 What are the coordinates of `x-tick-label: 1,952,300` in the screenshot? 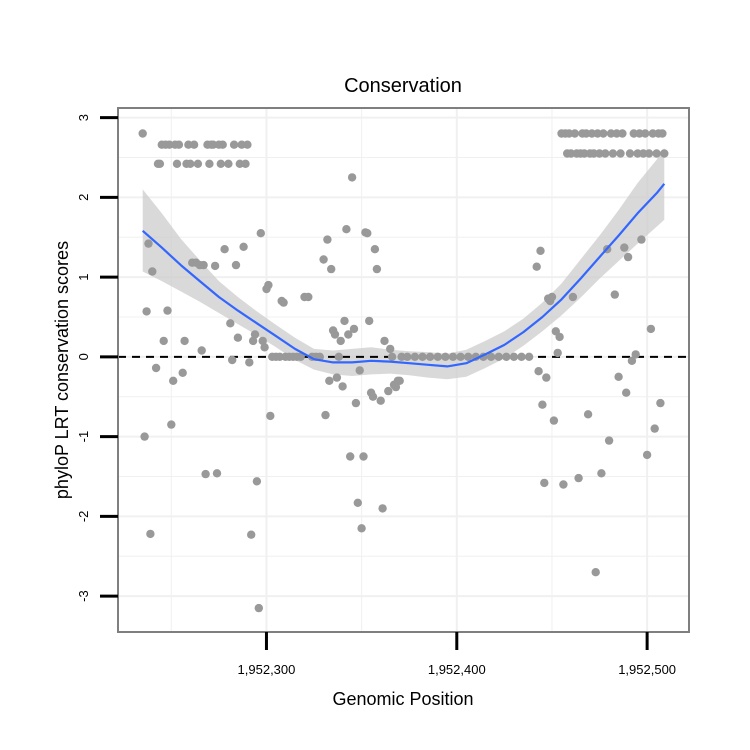 It's located at (267, 669).